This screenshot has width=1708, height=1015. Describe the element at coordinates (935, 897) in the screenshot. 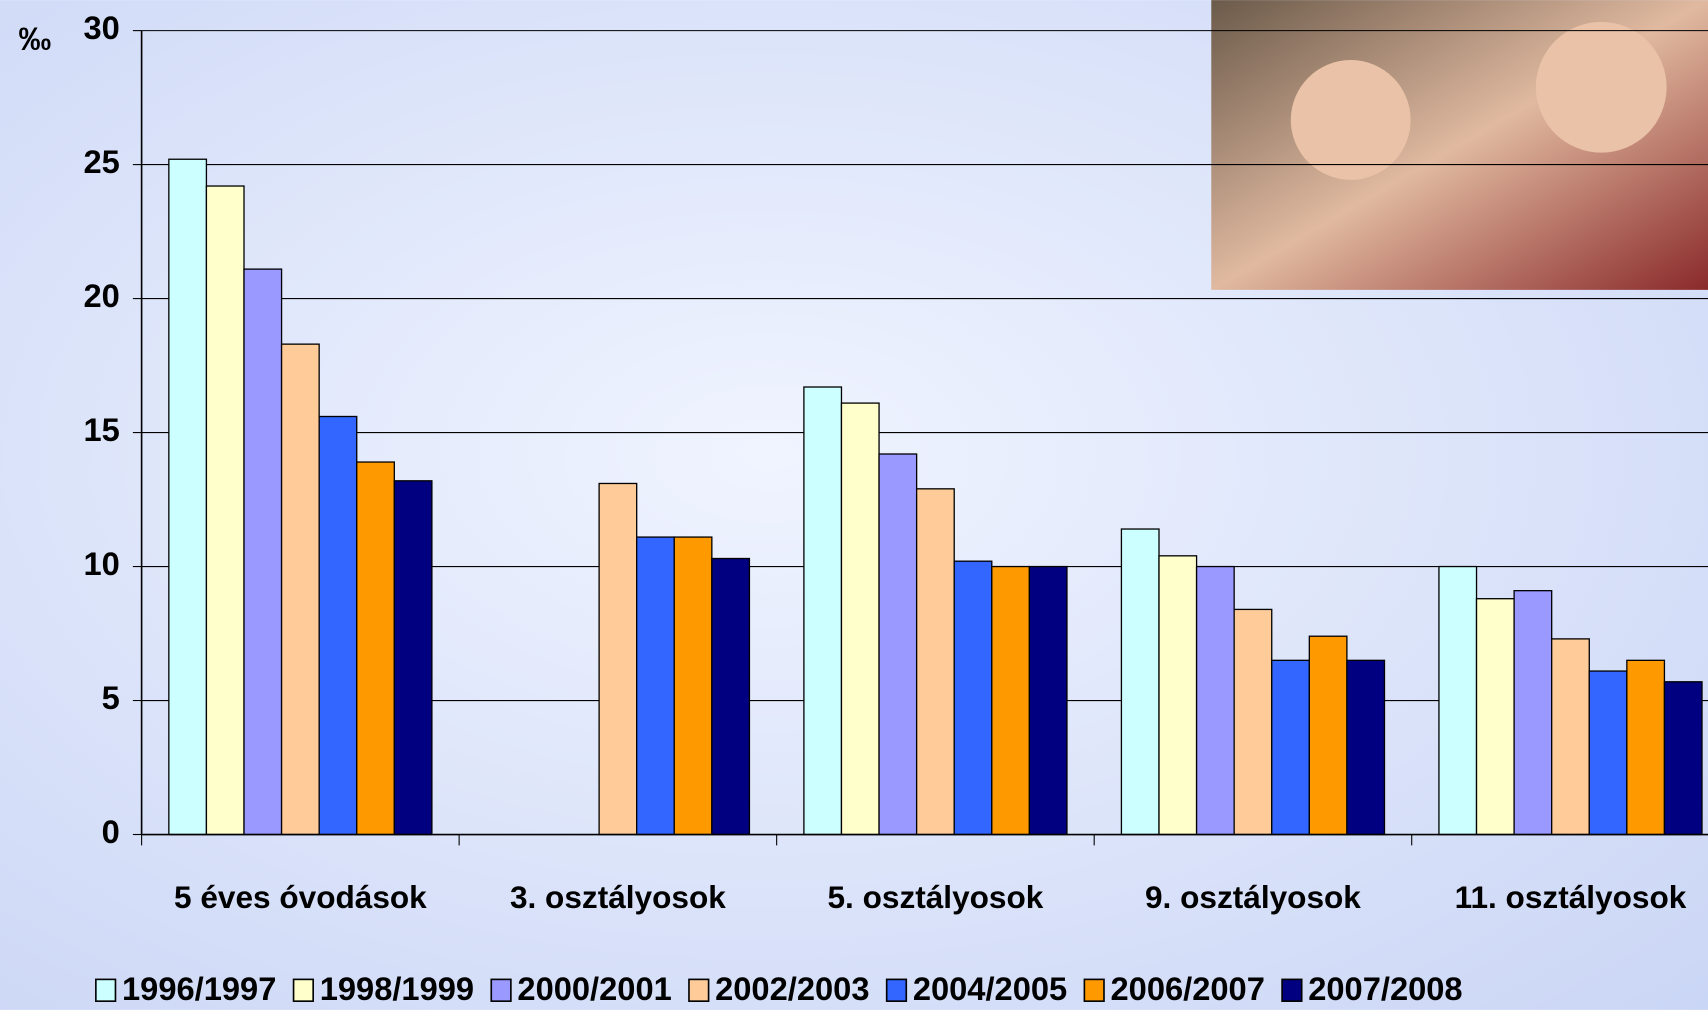

I see `x-tick-label: 5. osztályosok` at that location.